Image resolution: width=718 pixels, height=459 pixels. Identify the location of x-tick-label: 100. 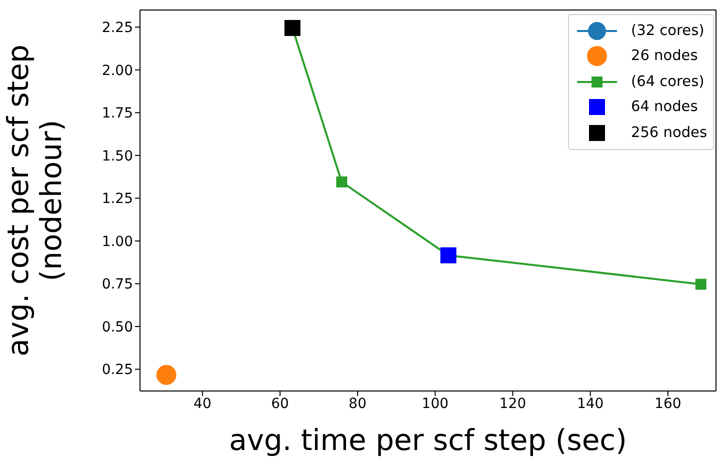
(435, 404).